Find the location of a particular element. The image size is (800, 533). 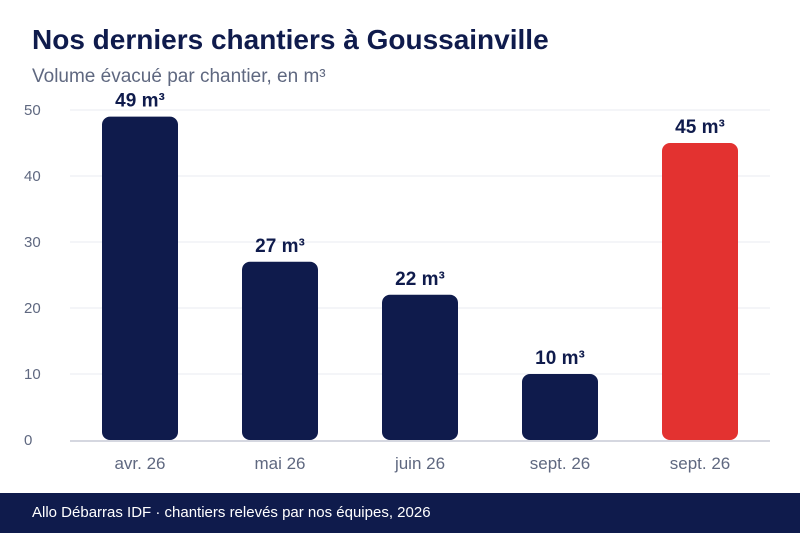

chart-subtitle: Volume évacué par chantier, en m³ is located at coordinates (179, 76).